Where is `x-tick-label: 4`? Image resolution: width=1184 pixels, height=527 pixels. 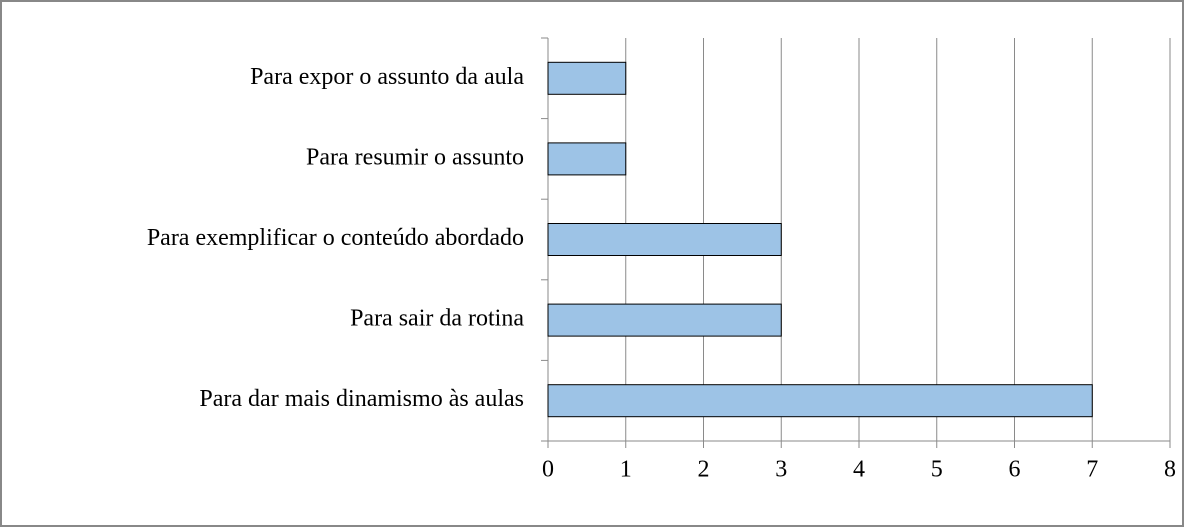 x-tick-label: 4 is located at coordinates (859, 470).